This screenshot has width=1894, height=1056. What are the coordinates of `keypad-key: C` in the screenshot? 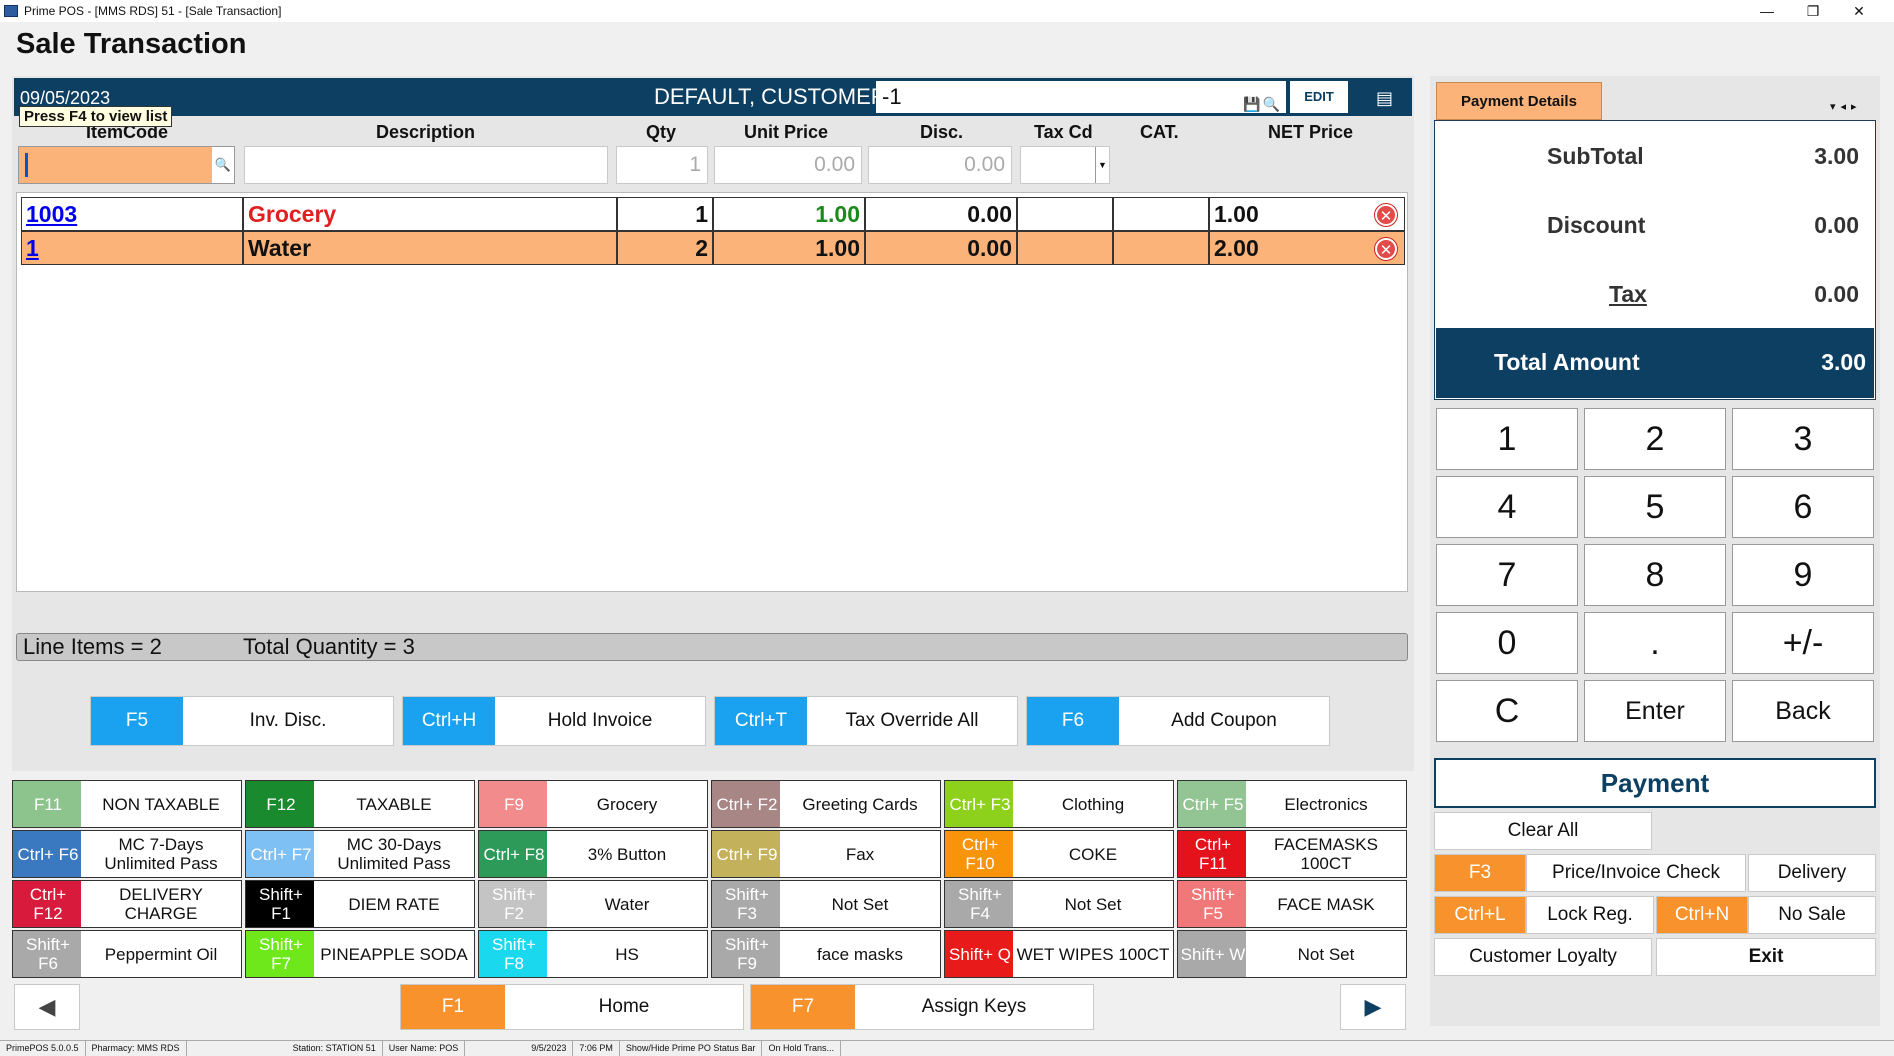 It's located at (1507, 711).